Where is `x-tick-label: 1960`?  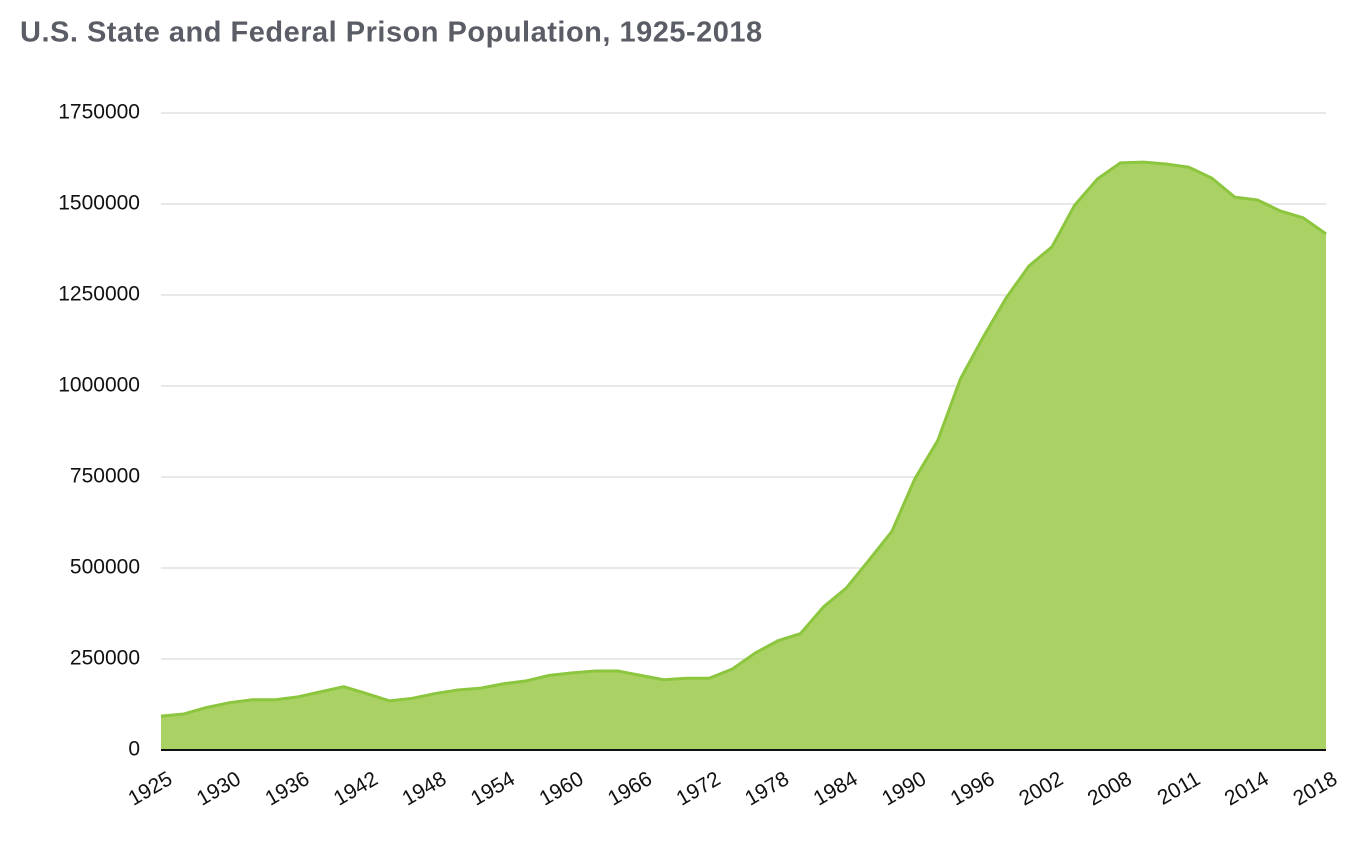 x-tick-label: 1960 is located at coordinates (561, 788).